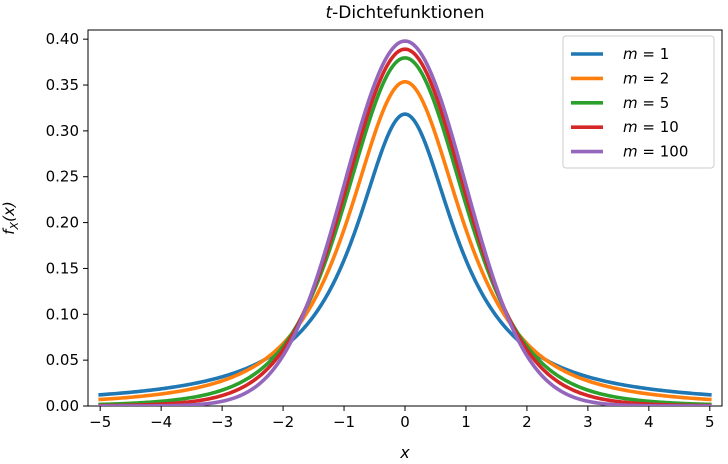  I want to click on x-tick-label: −5, so click(100, 422).